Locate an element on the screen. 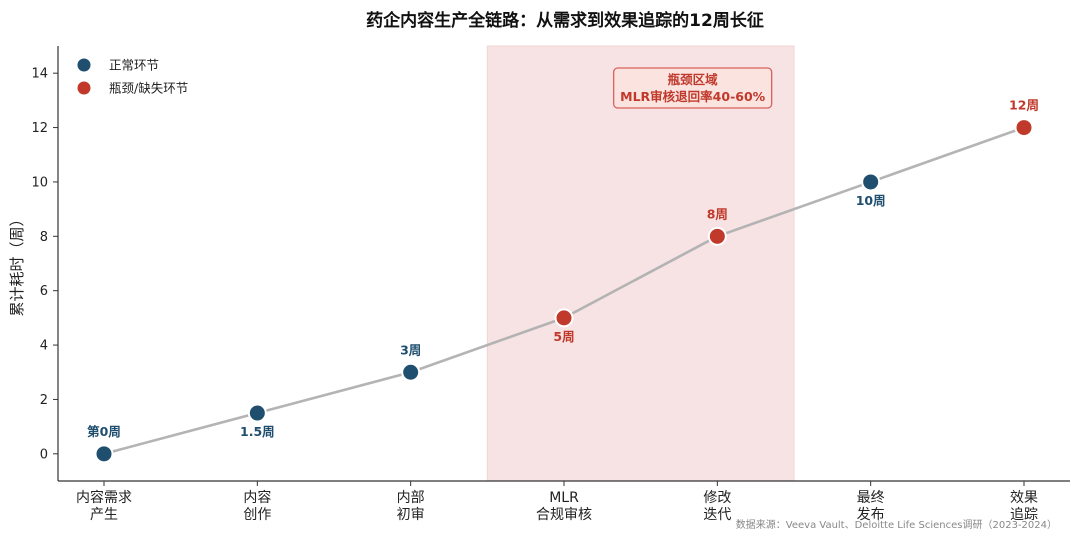 The image size is (1080, 546). legend-marker-normal is located at coordinates (84, 65).